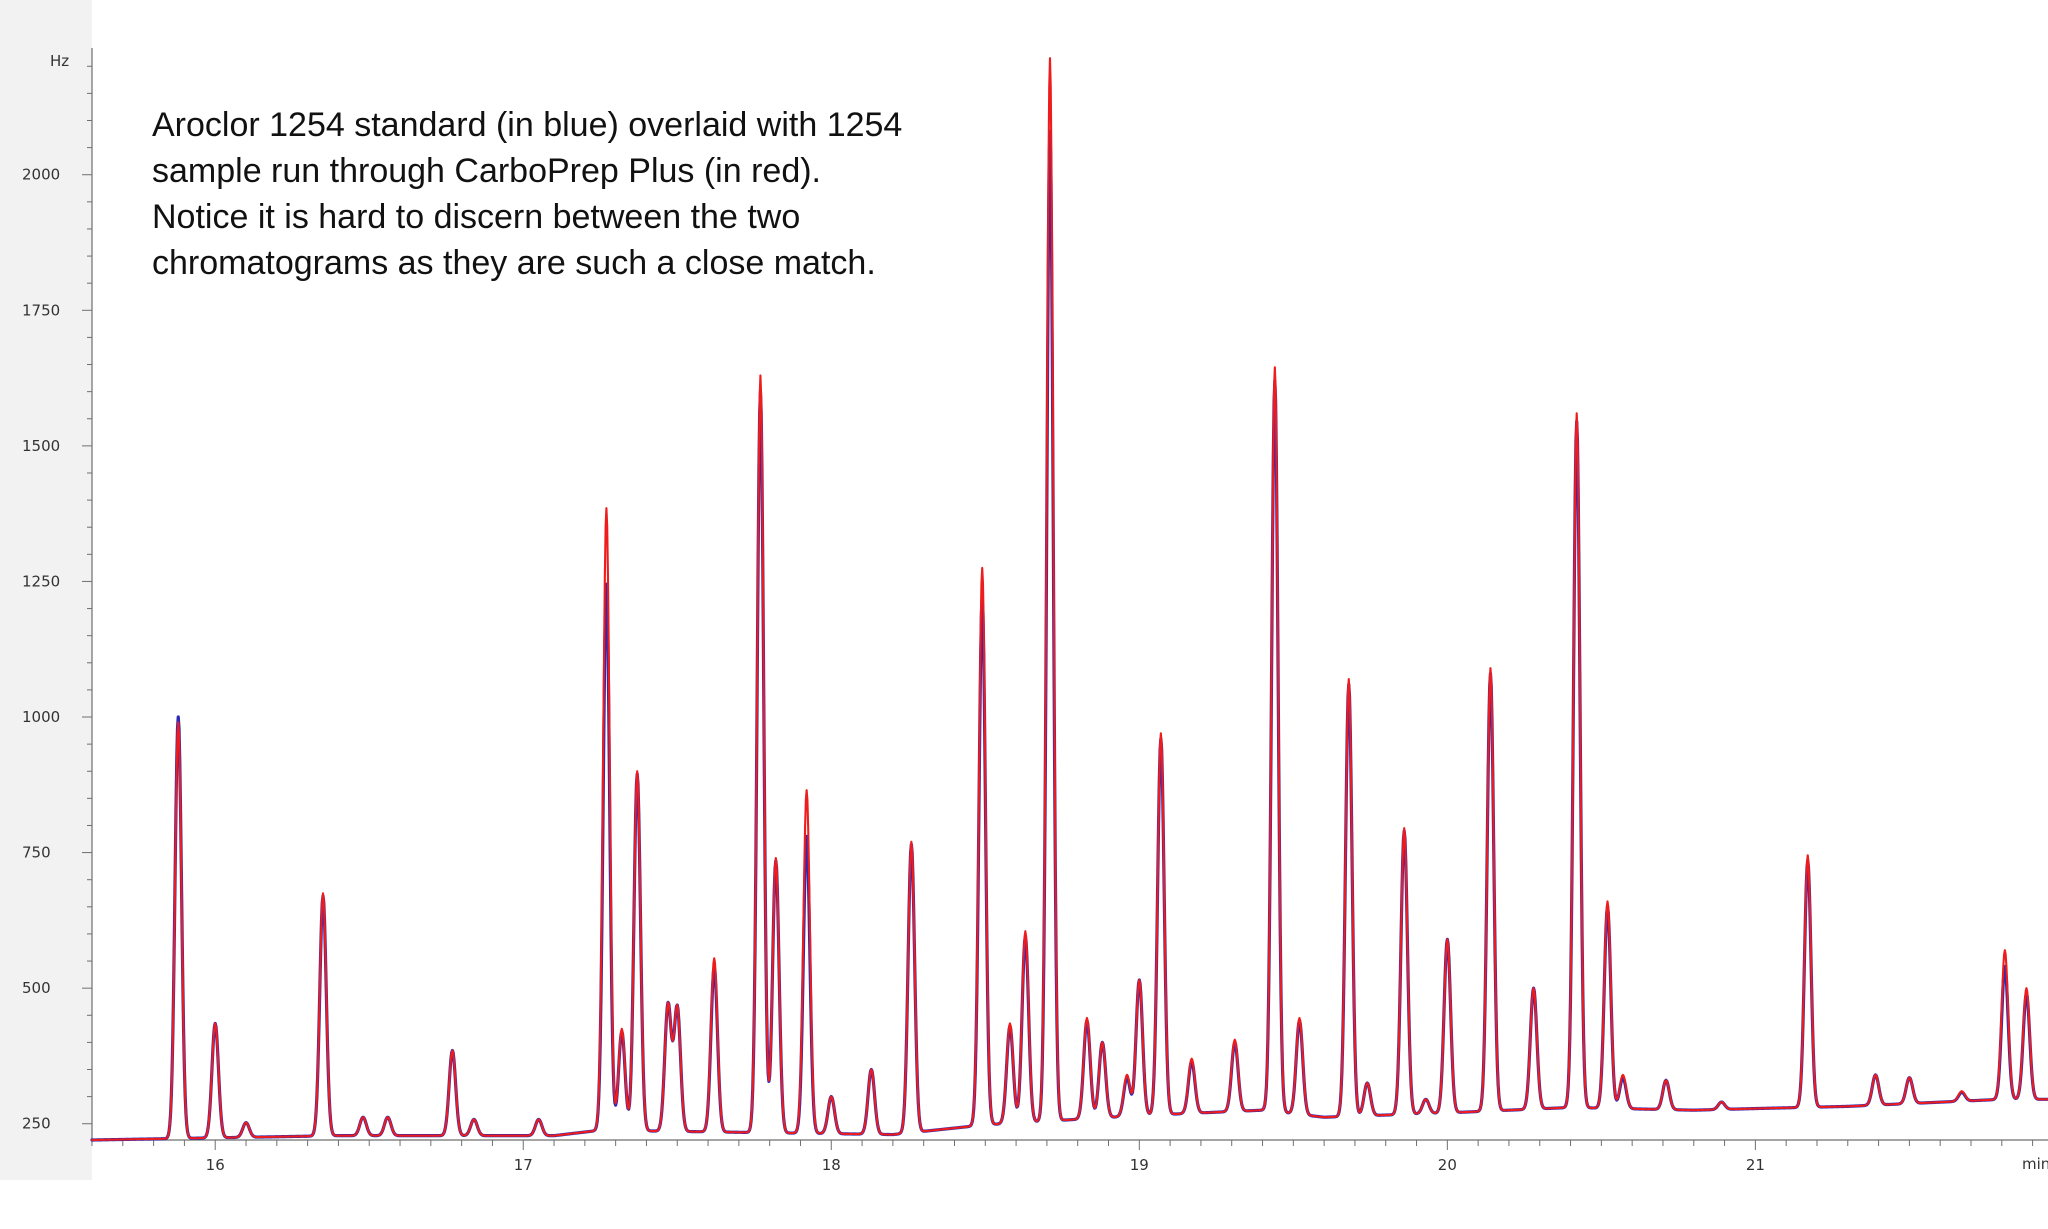 The image size is (2048, 1229). What do you see at coordinates (41, 446) in the screenshot?
I see `y-tick-label: 1500` at bounding box center [41, 446].